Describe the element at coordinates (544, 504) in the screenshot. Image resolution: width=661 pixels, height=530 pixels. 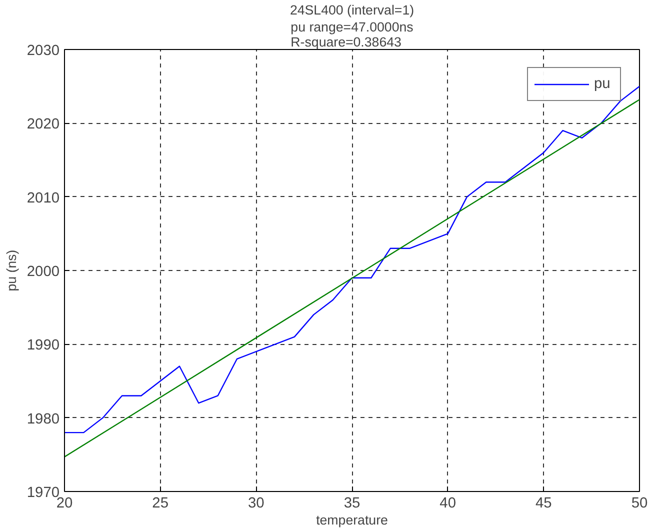
I see `x-tick-label: 45` at that location.